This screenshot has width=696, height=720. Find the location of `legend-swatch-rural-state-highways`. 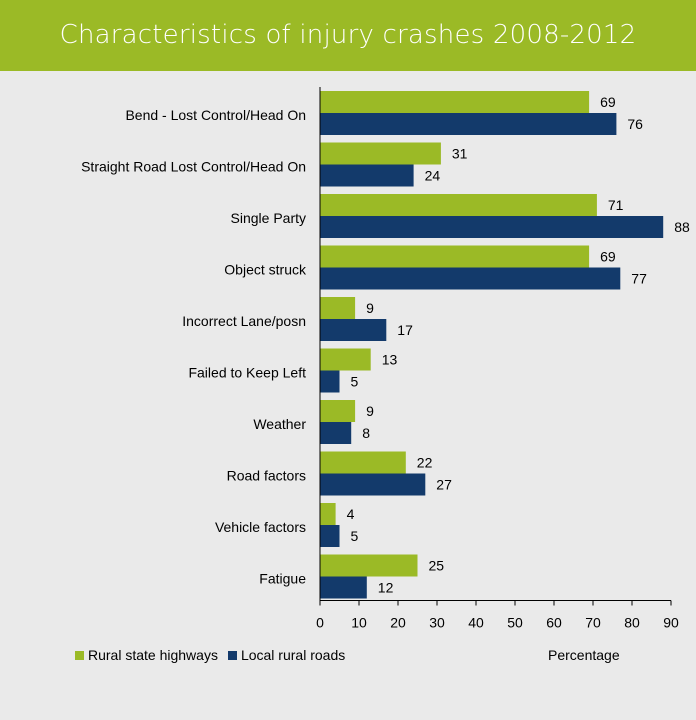

legend-swatch-rural-state-highways is located at coordinates (79, 655).